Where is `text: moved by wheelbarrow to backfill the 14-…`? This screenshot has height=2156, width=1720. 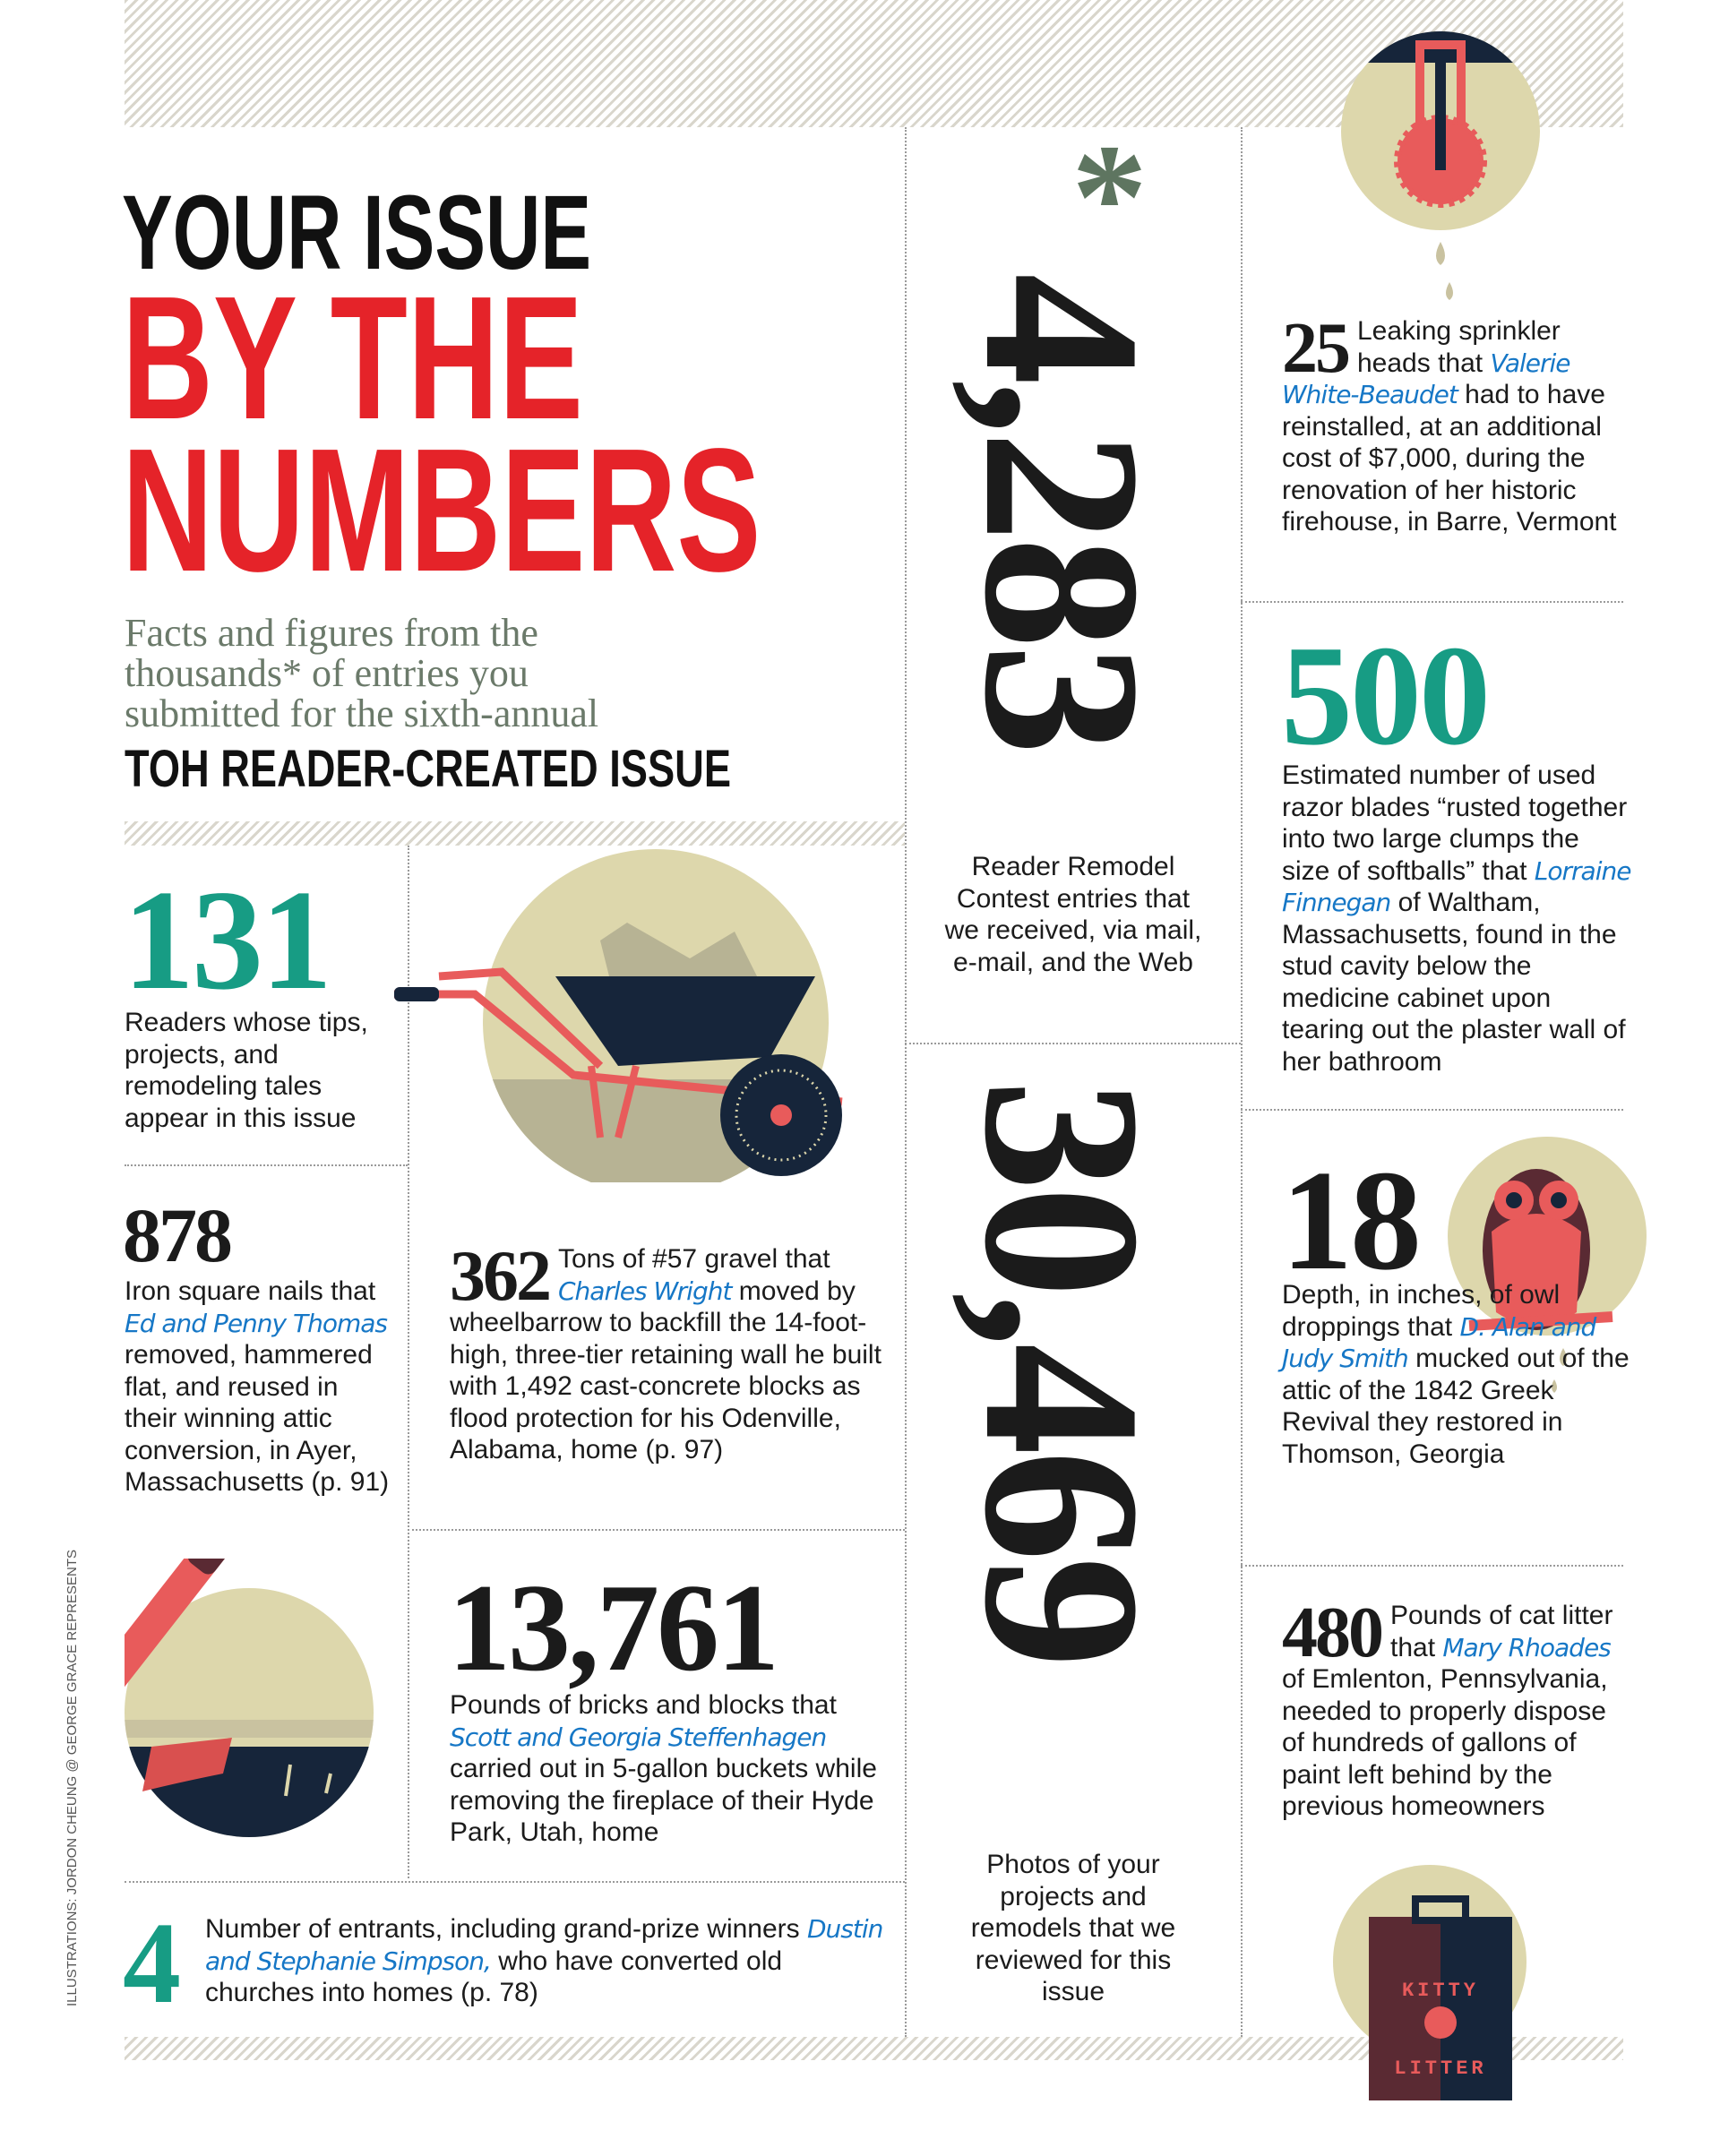
text: moved by wheelbarrow to backfill the 14-… is located at coordinates (666, 1370).